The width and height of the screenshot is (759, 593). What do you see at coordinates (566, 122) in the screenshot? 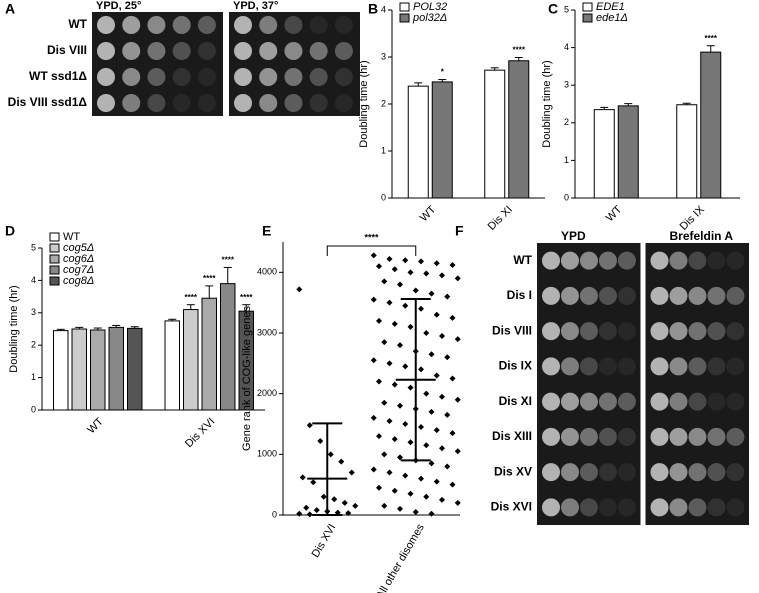
I see `y-tick-label: 2` at bounding box center [566, 122].